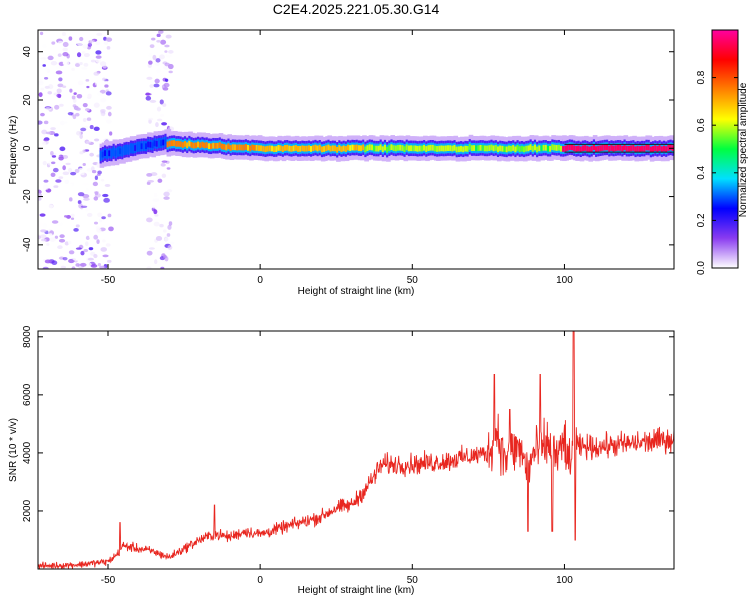 This screenshot has height=600, width=750. What do you see at coordinates (27, 52) in the screenshot?
I see `heatmap-ytick-label: 40` at bounding box center [27, 52].